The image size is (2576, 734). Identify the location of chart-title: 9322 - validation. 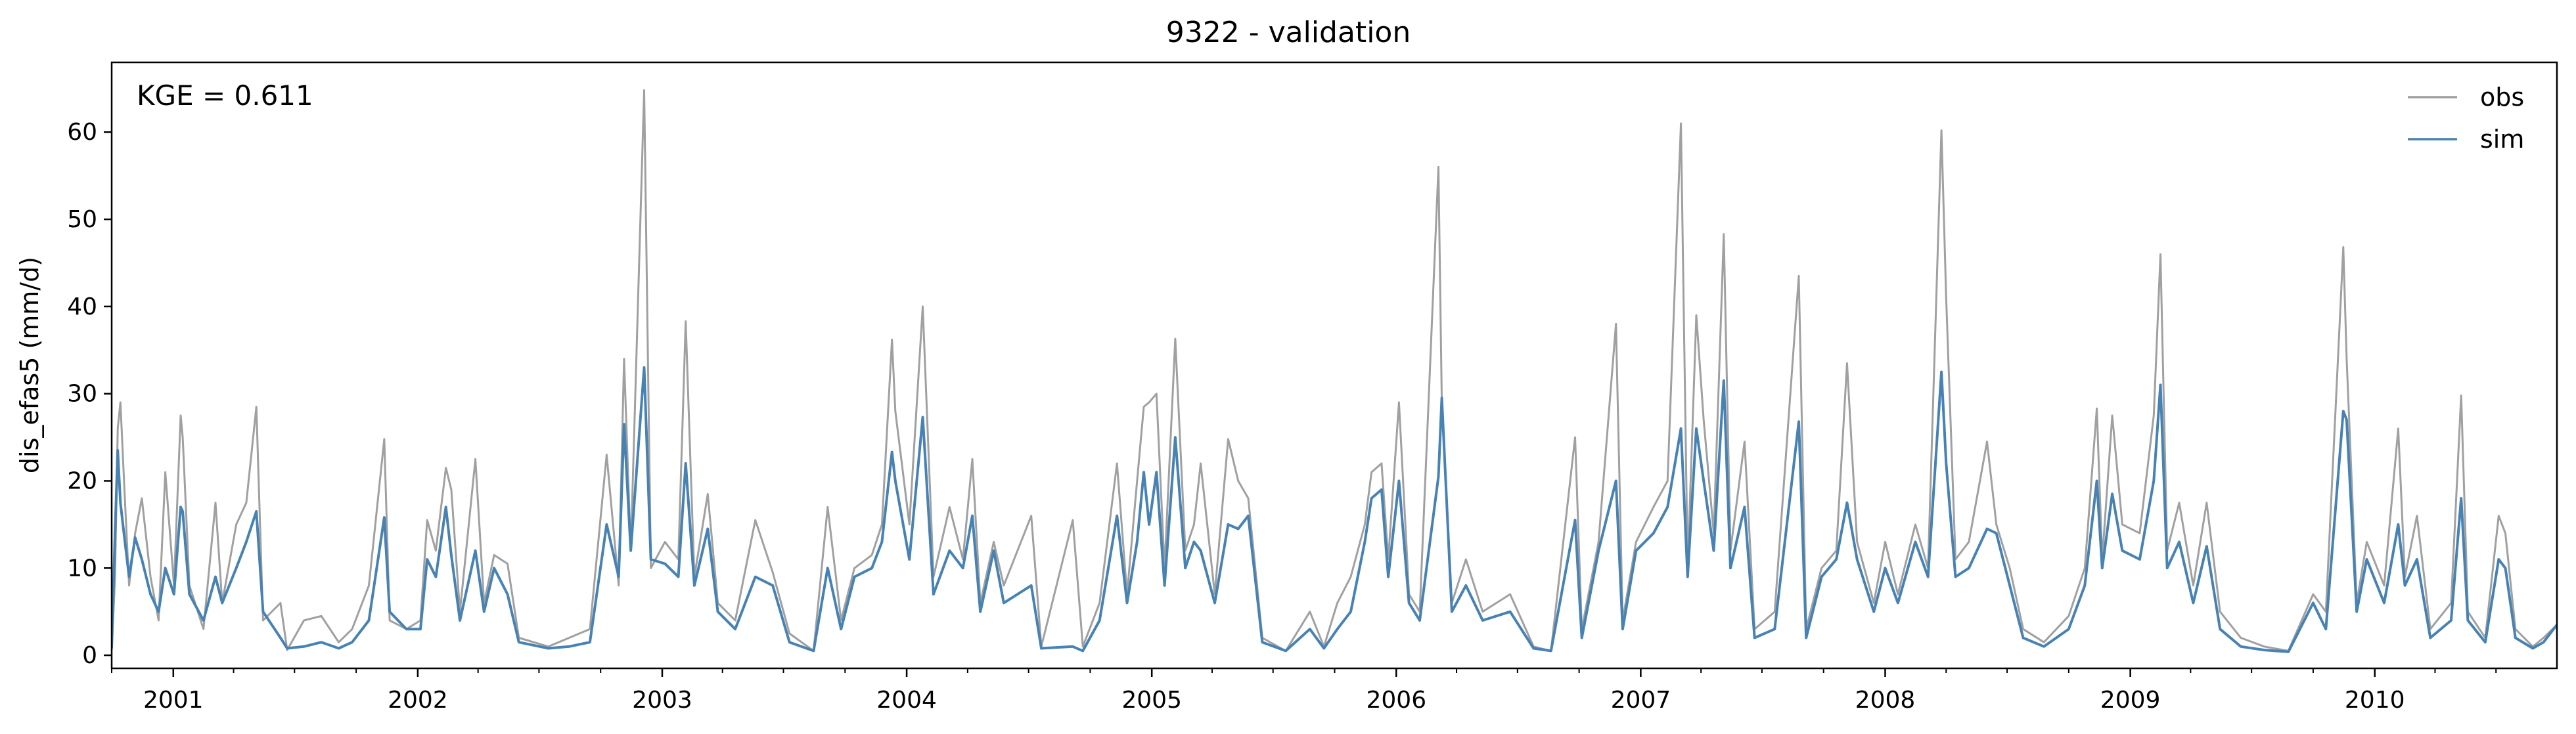
(1288, 32).